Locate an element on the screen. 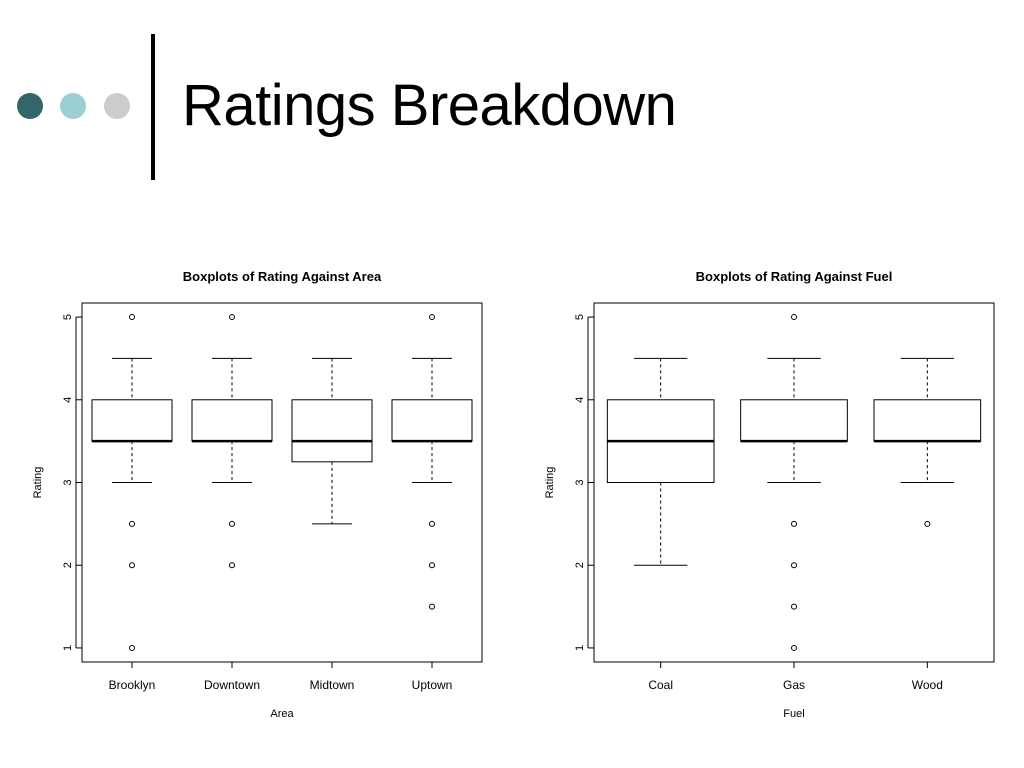  x-tick-label: Brooklyn is located at coordinates (132, 685).